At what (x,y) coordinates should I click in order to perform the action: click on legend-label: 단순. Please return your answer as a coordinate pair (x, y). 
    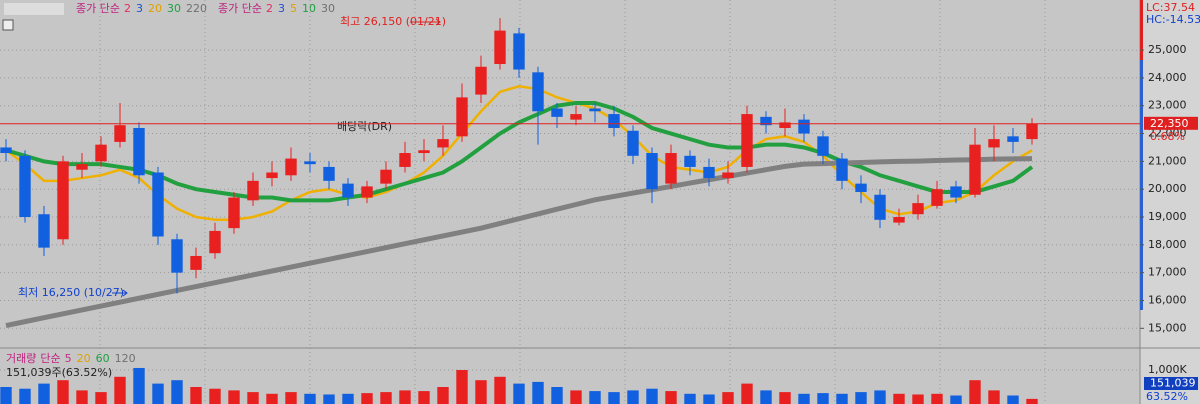
    Looking at the image, I should click on (50, 358).